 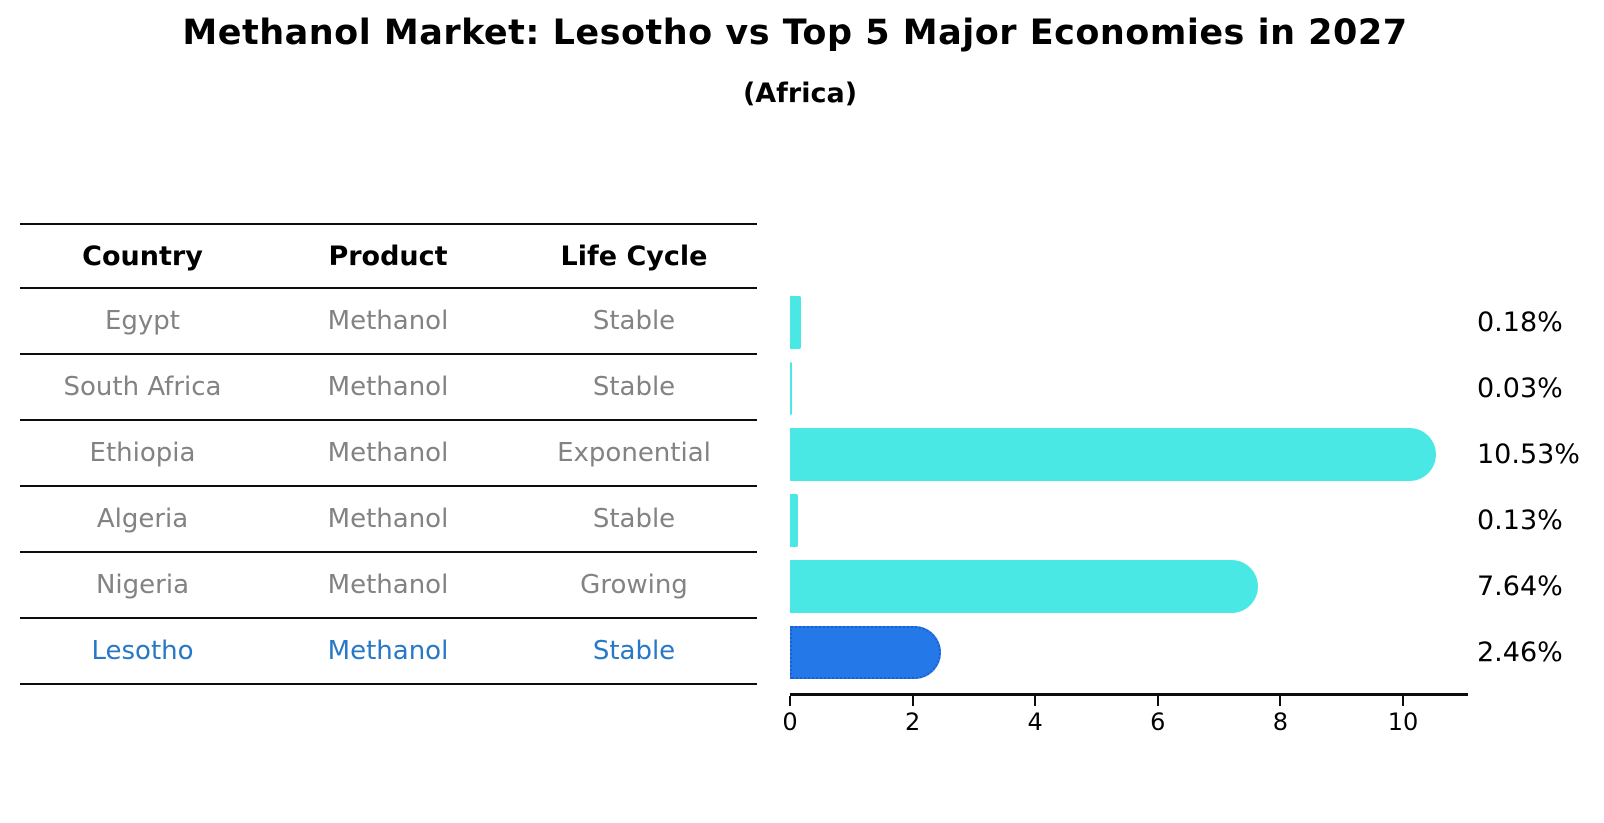 What do you see at coordinates (142, 519) in the screenshot?
I see `country-cell: Algeria` at bounding box center [142, 519].